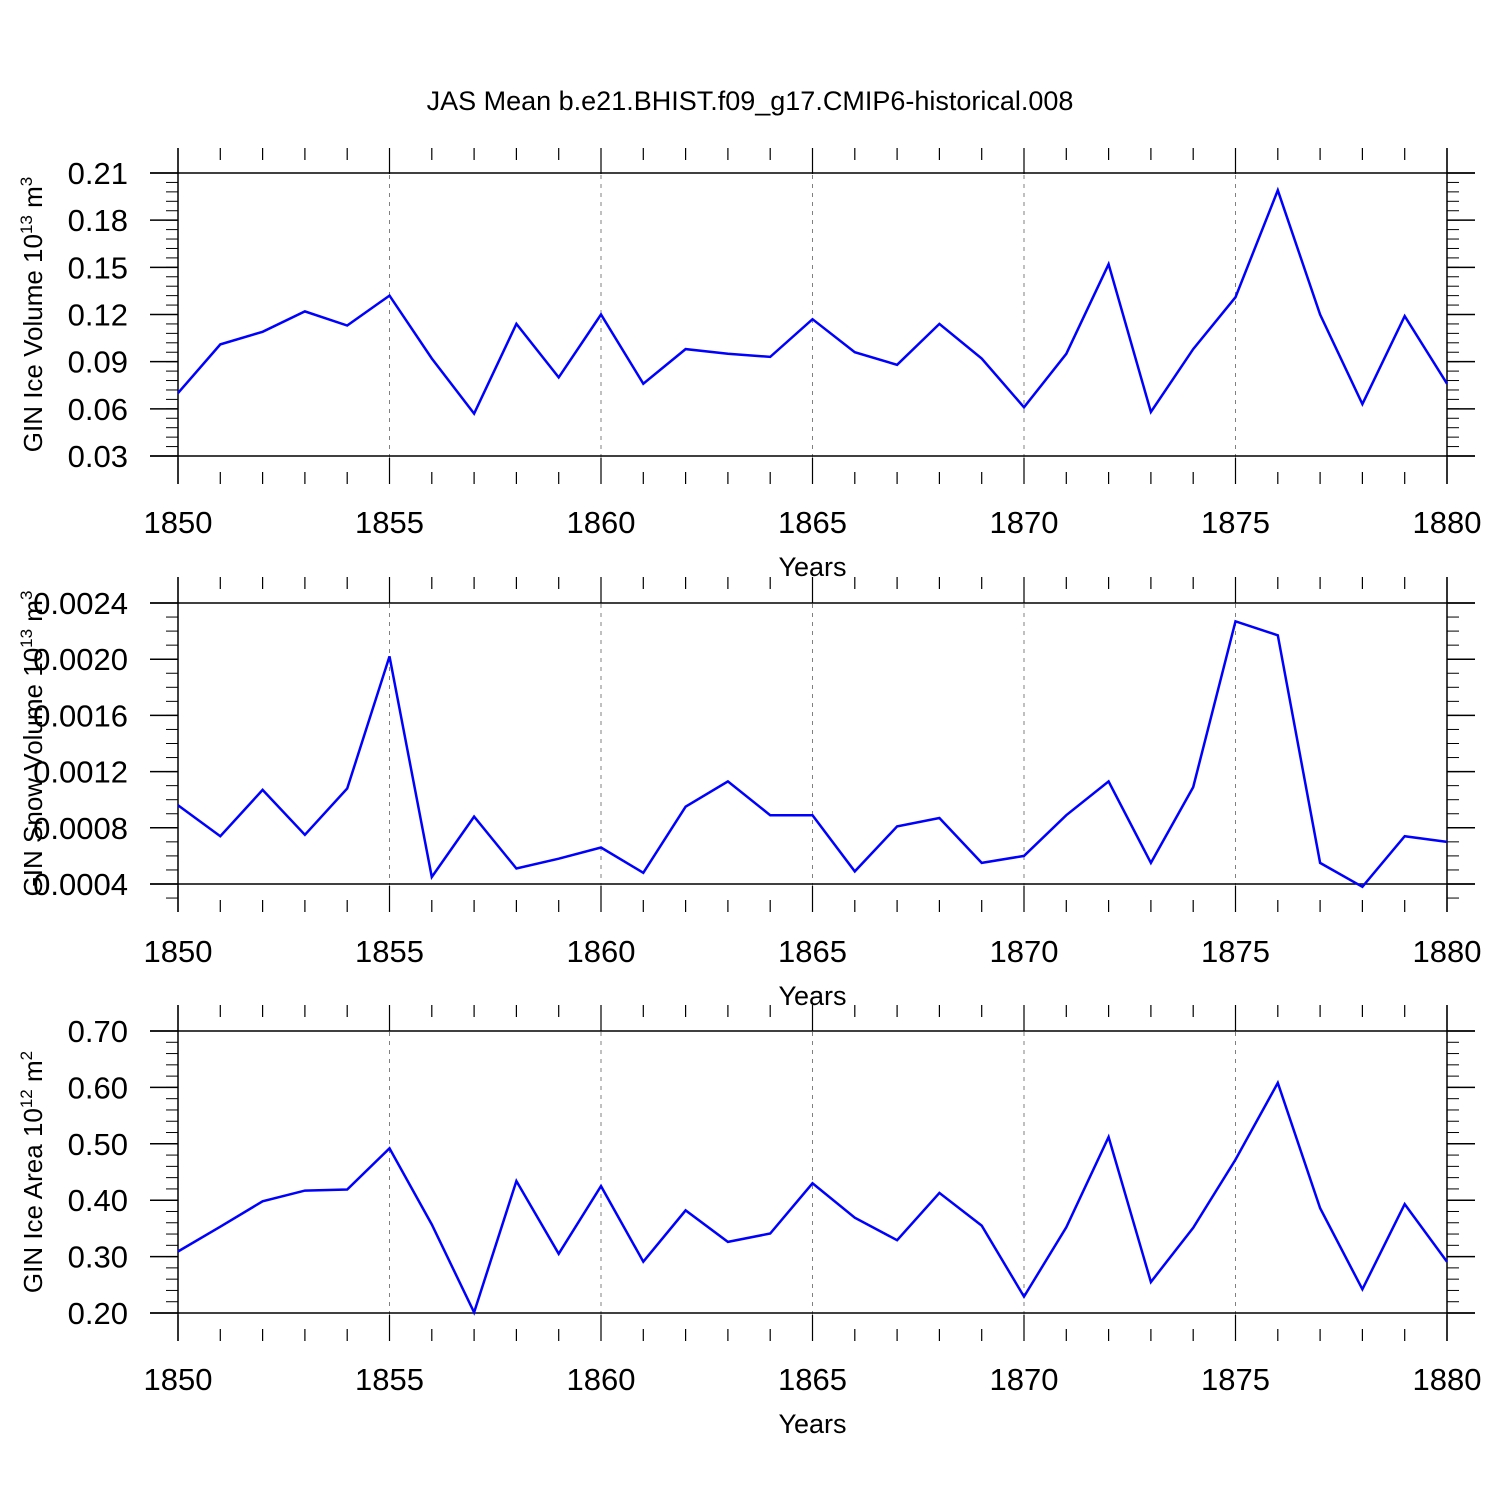  What do you see at coordinates (813, 1197) in the screenshot?
I see `series-line` at bounding box center [813, 1197].